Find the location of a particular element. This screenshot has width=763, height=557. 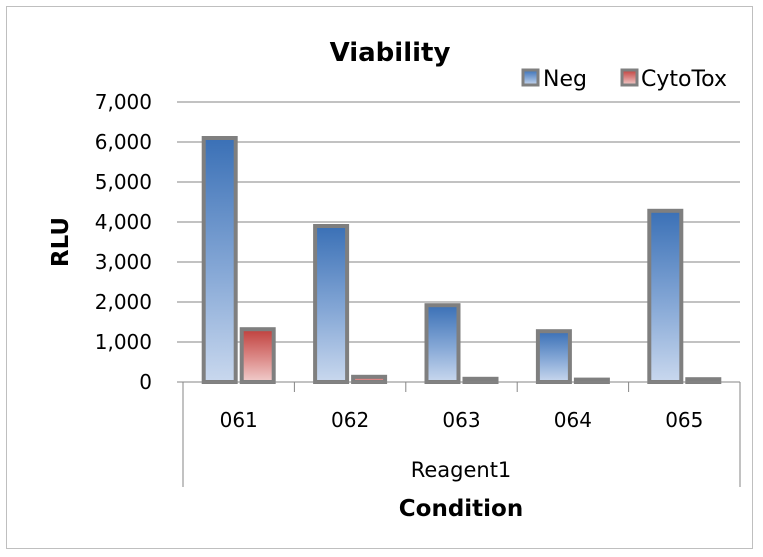

y-axis-title: RLU is located at coordinates (61, 242).